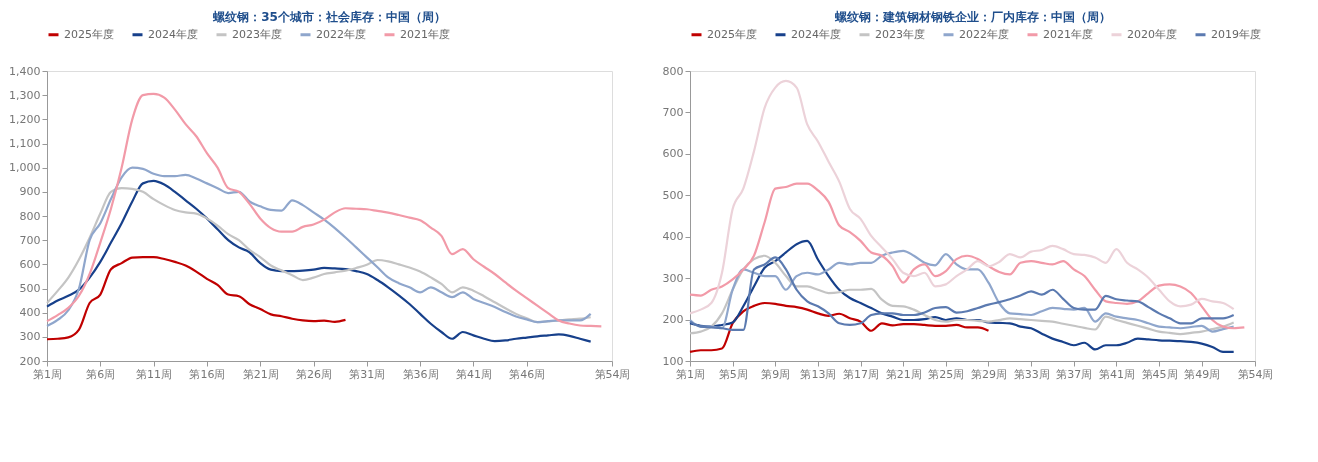  What do you see at coordinates (1159, 374) in the screenshot?
I see `x-tick-label: 第45周` at bounding box center [1159, 374].